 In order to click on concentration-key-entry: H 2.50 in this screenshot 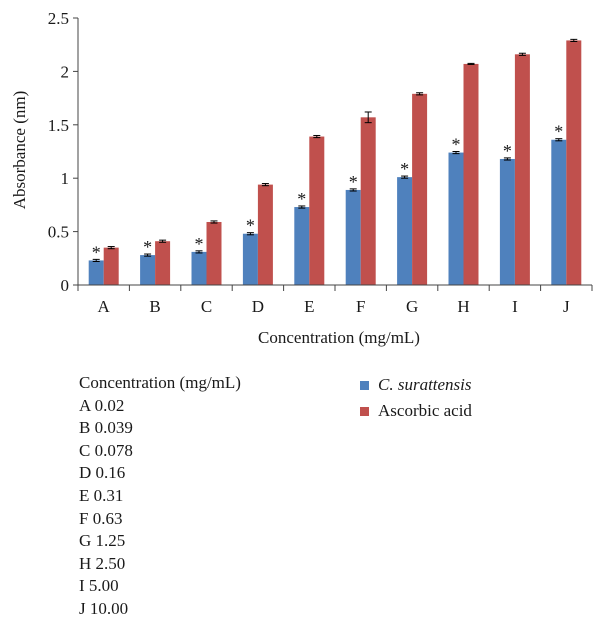, I will do `click(102, 563)`.